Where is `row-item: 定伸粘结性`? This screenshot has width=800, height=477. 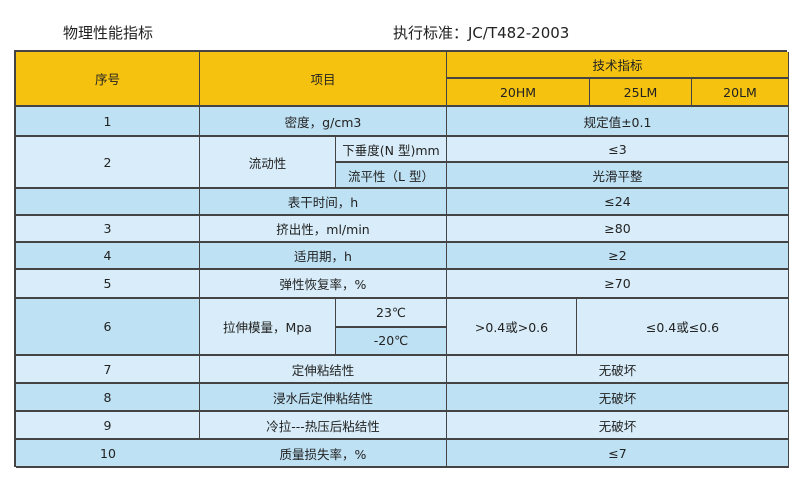 row-item: 定伸粘结性 is located at coordinates (323, 370).